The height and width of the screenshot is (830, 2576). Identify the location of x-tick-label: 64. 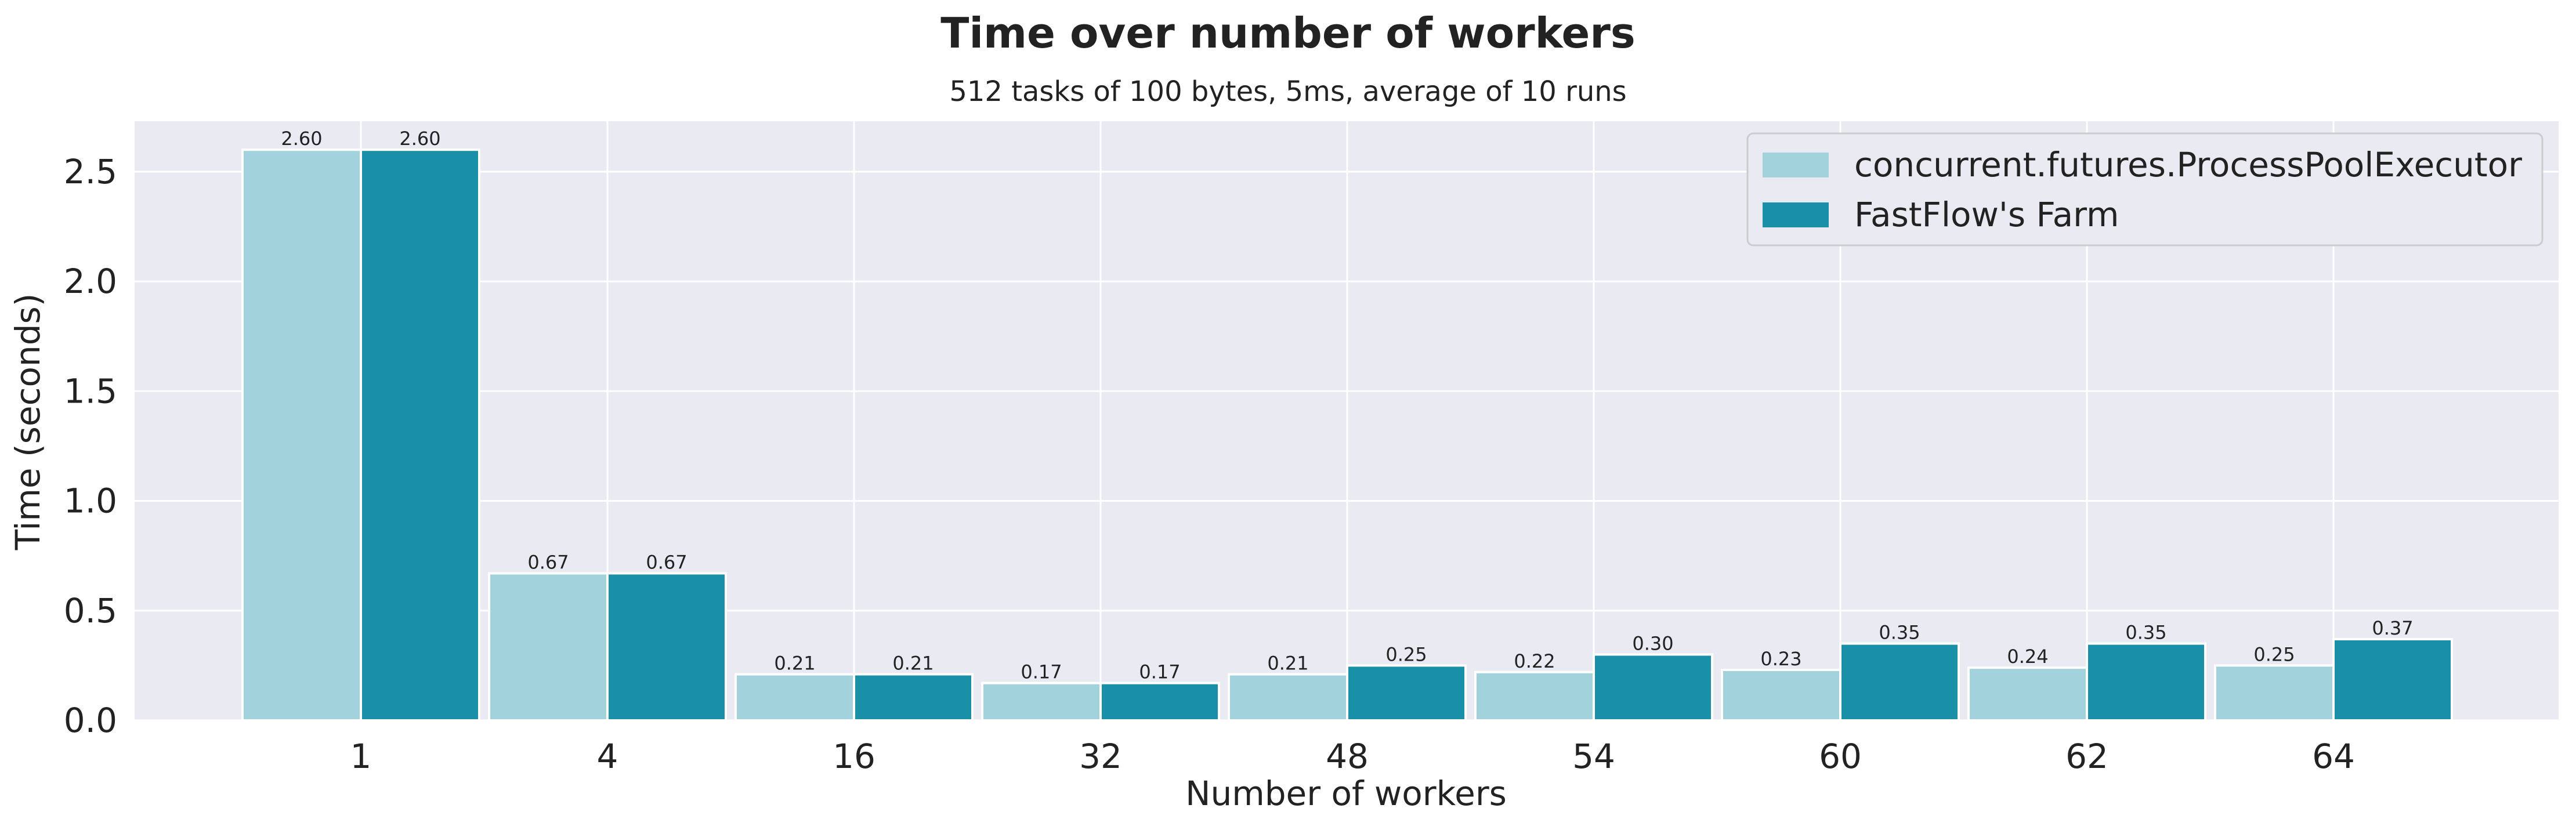
(2333, 756).